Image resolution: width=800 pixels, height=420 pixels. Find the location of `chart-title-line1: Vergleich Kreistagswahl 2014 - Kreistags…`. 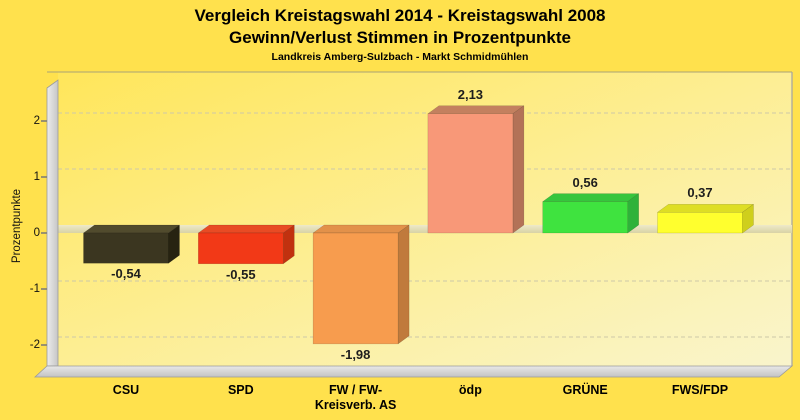

chart-title-line1: Vergleich Kreistagswahl 2014 - Kreistags… is located at coordinates (400, 15).